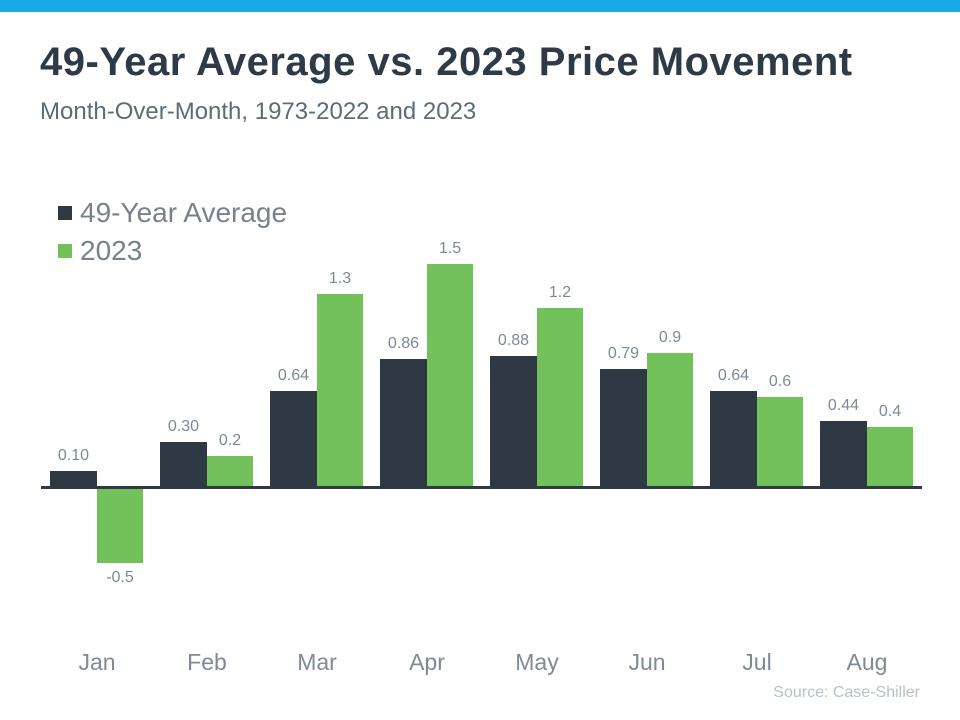  What do you see at coordinates (120, 577) in the screenshot?
I see `value-label-2023-jan: -0.5` at bounding box center [120, 577].